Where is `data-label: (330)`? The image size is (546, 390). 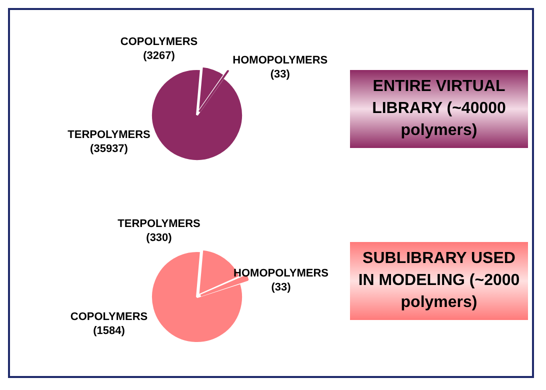
data-label: (330) is located at coordinates (159, 238).